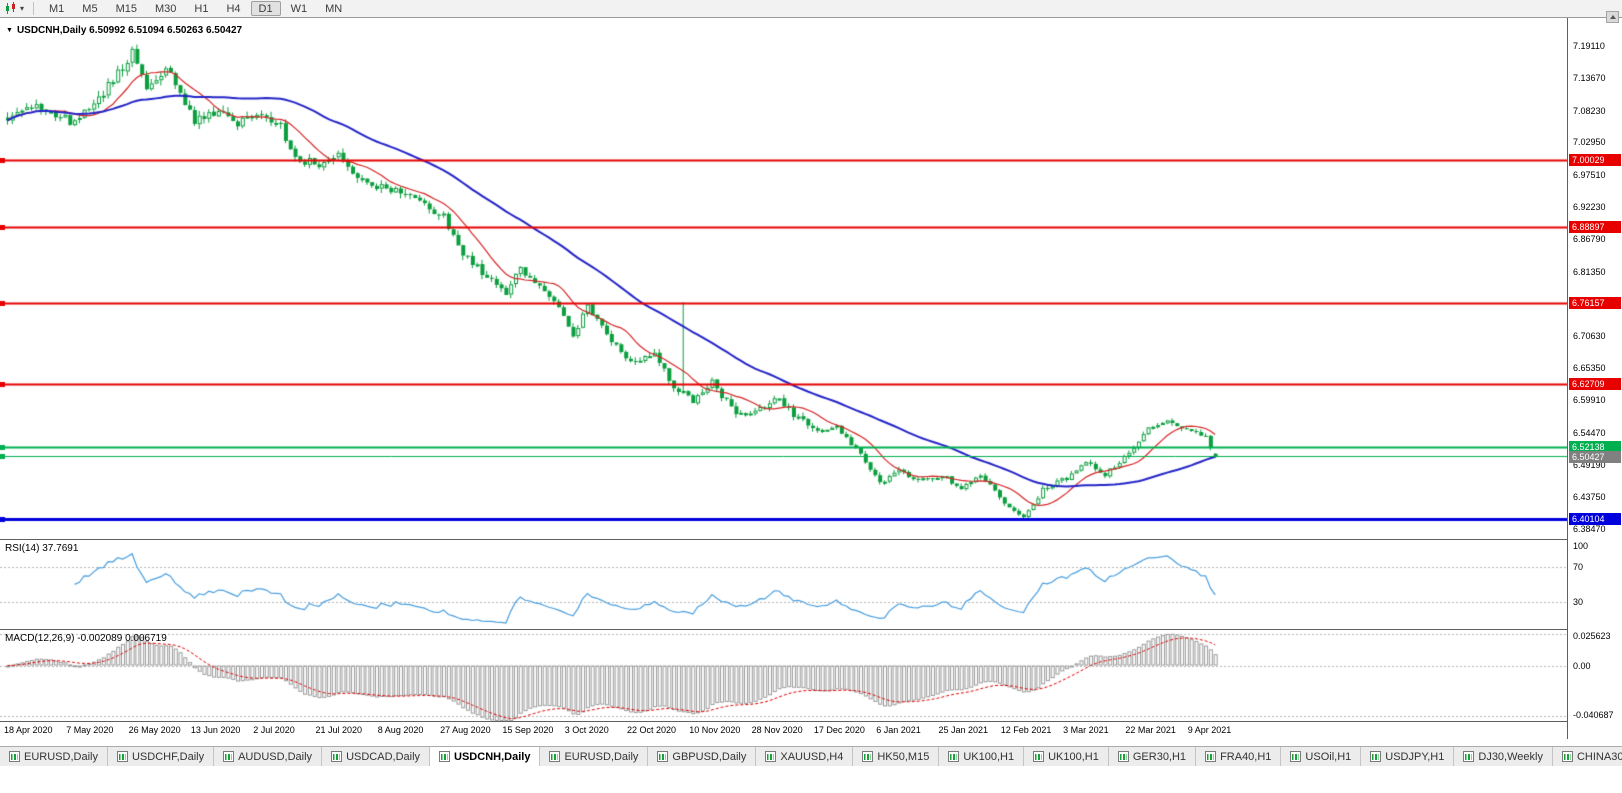  I want to click on chart-tab-fra40-h1: FRA40,H1, so click(1239, 756).